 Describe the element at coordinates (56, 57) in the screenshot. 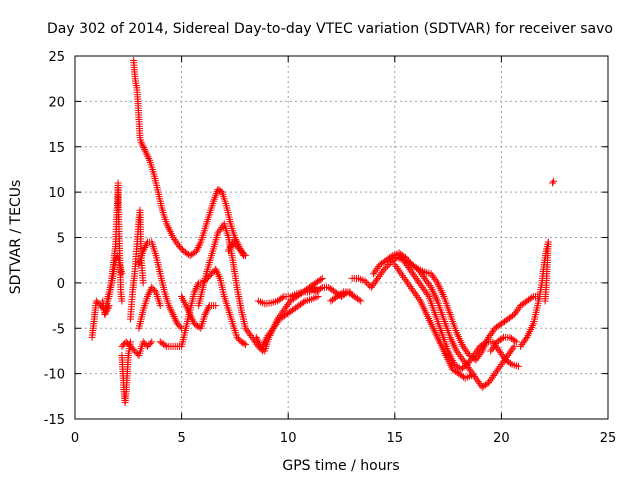

I see `y-tick-label: 25` at that location.